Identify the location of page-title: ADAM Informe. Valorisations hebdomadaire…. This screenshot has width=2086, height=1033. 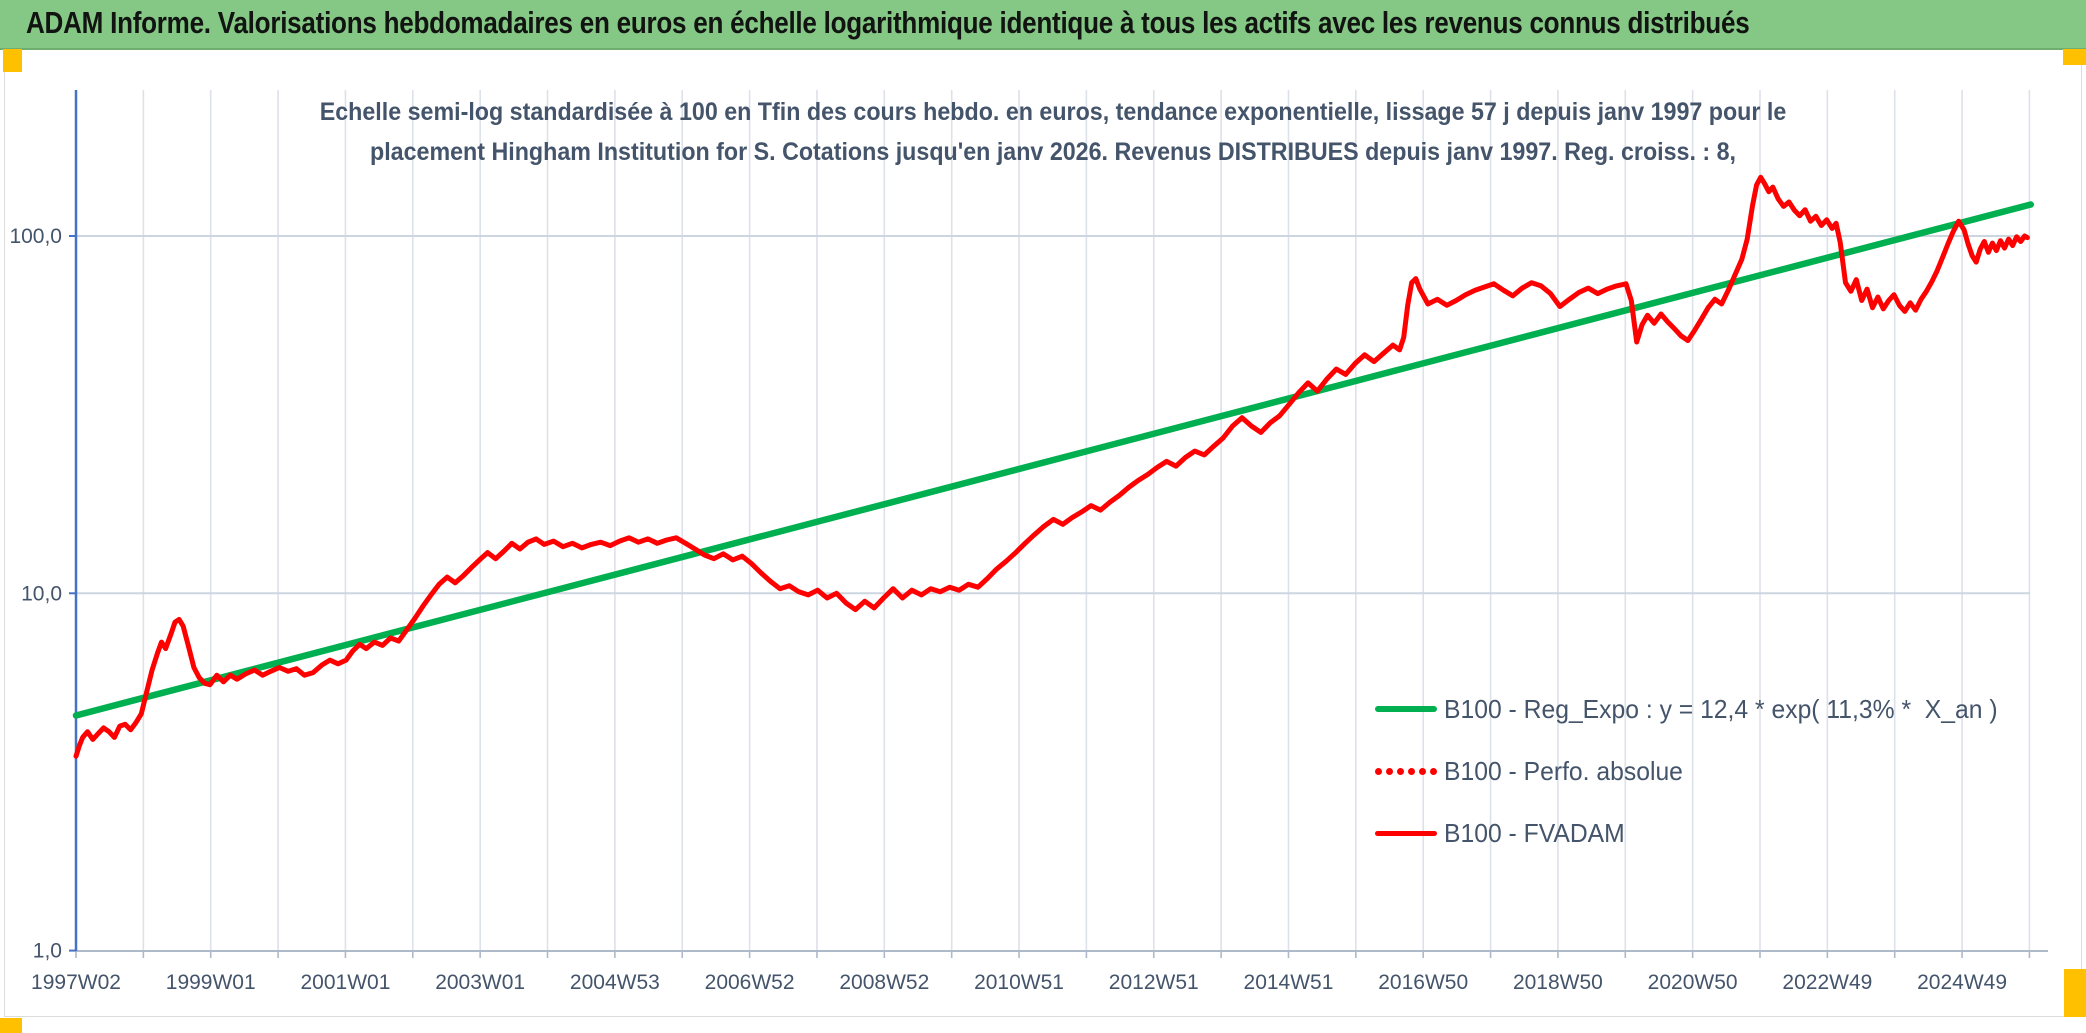
(888, 22).